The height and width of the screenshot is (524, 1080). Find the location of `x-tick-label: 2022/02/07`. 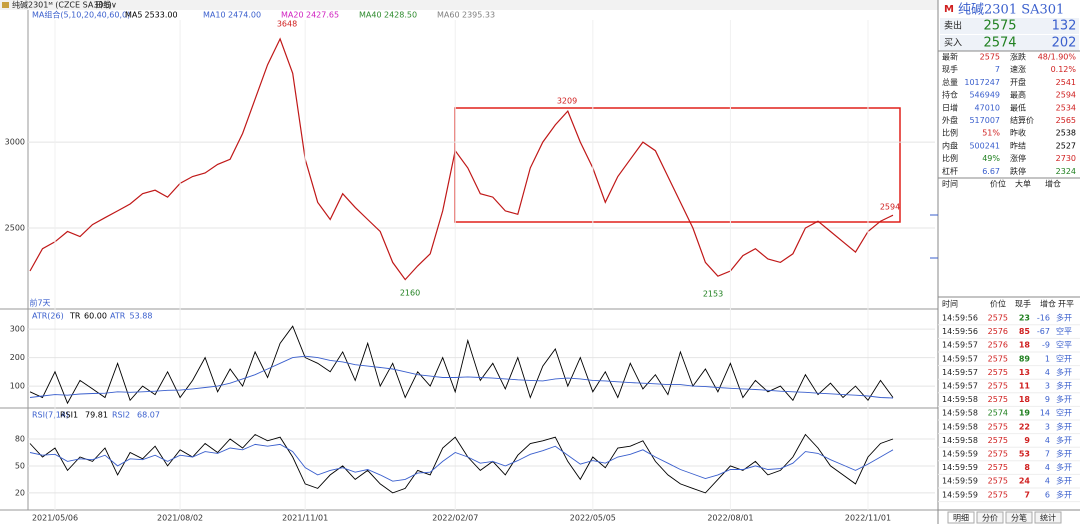

x-tick-label: 2022/02/07 is located at coordinates (455, 518).